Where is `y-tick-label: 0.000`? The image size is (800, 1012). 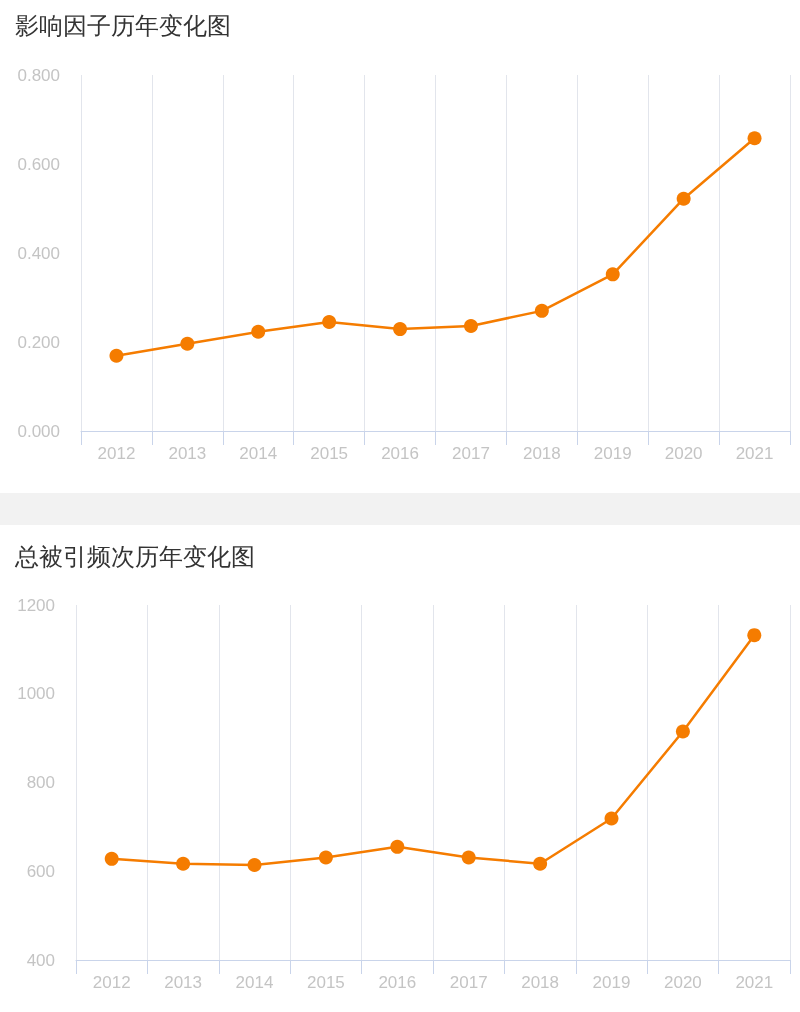
y-tick-label: 0.000 is located at coordinates (38, 431).